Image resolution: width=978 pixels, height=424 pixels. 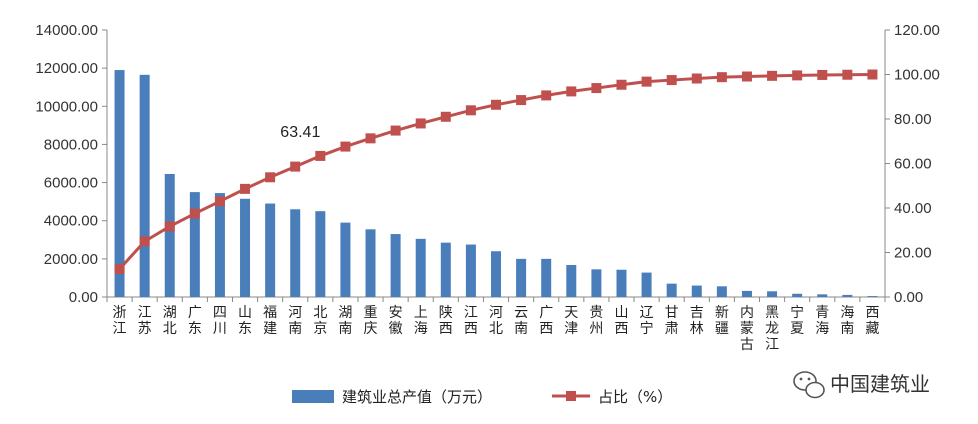 I want to click on right-tick-label: 120.00, so click(x=917, y=30).